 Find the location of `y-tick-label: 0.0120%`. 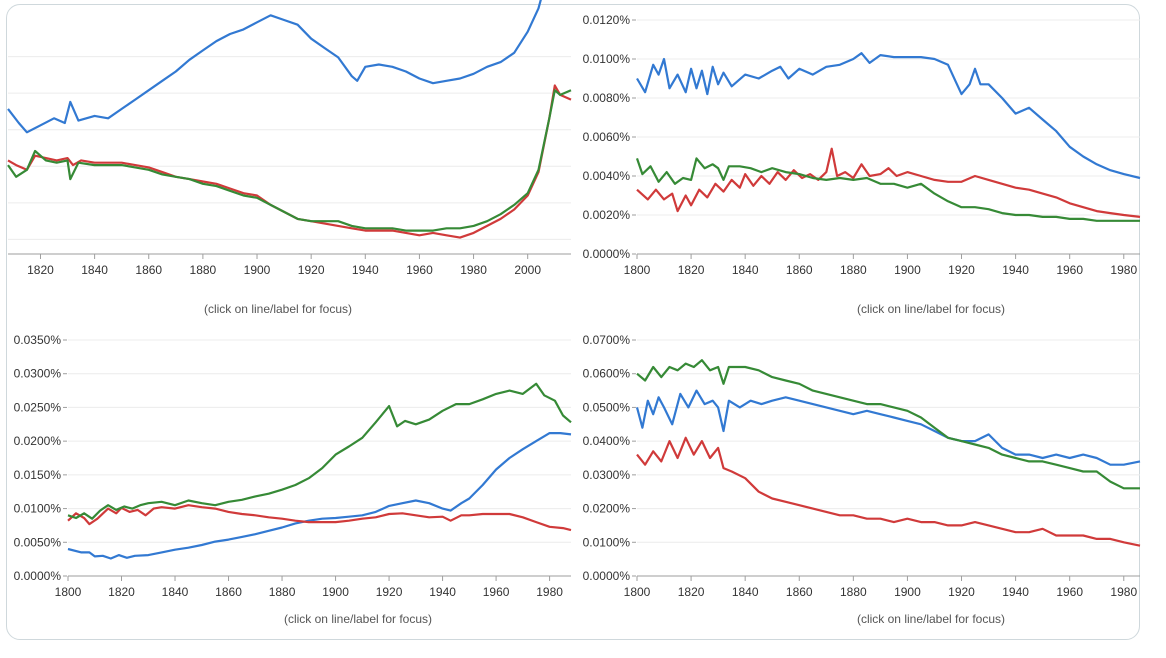

y-tick-label: 0.0120% is located at coordinates (607, 20).